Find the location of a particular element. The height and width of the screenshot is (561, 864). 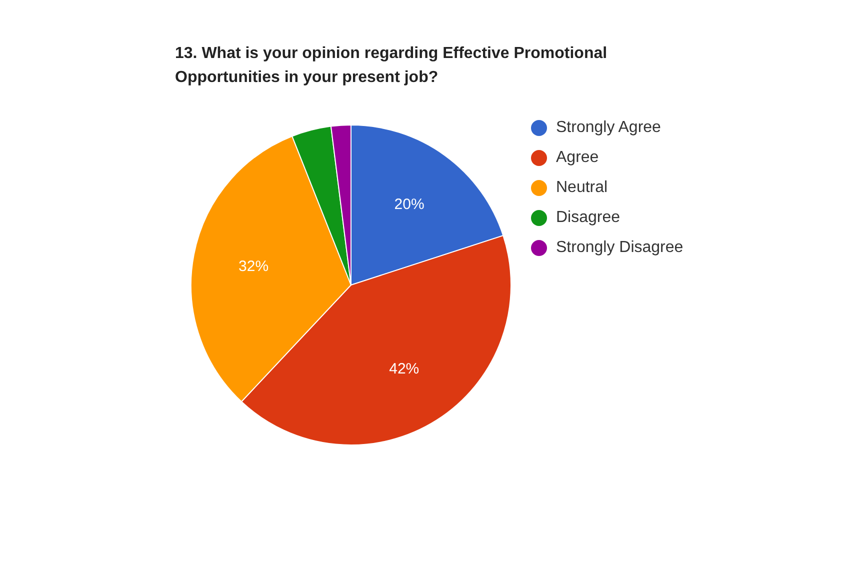

legend-label: Strongly Disagree is located at coordinates (620, 248).